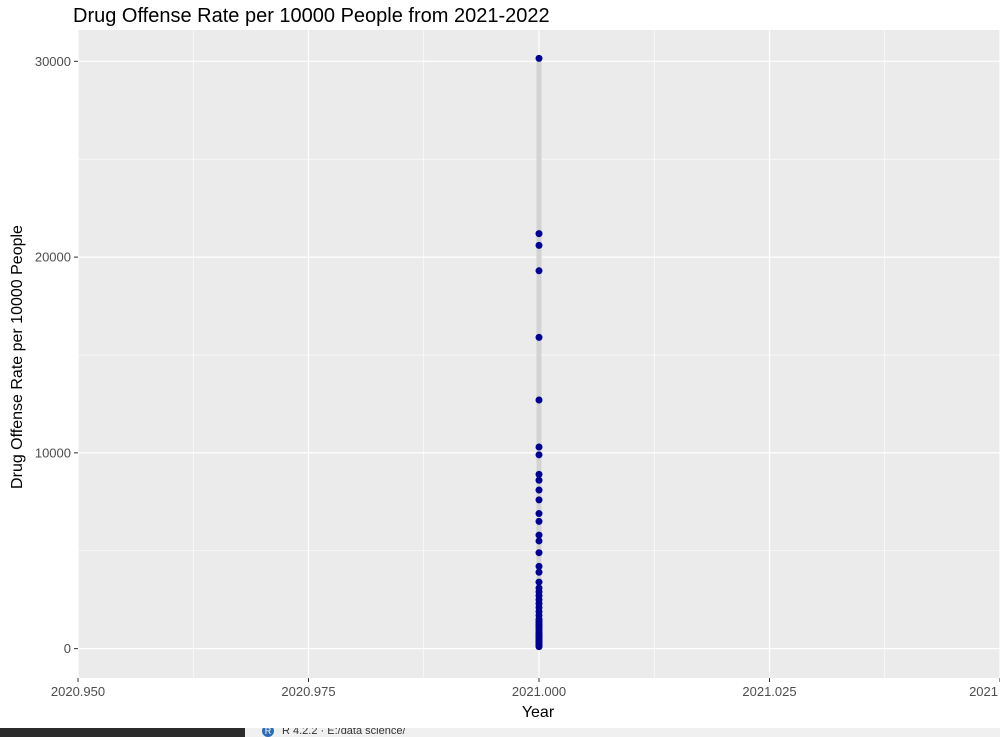 The image size is (1000, 737). Describe the element at coordinates (344, 732) in the screenshot. I see `r-version-path: R 4.2.2 · E:/data science/` at that location.